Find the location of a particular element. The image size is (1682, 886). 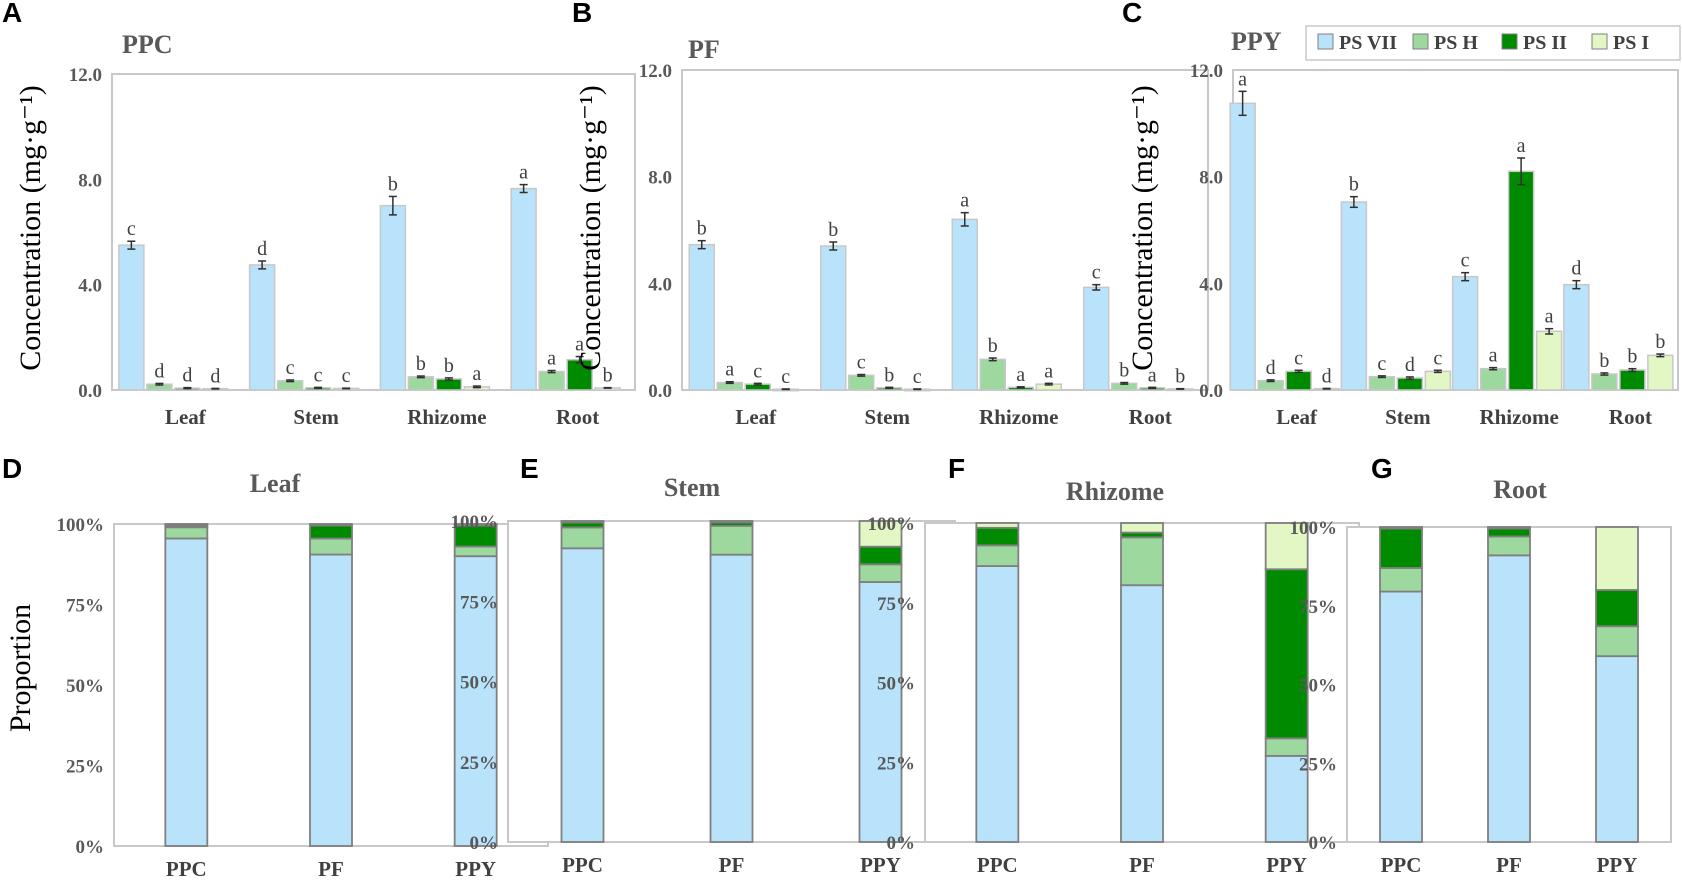

y-tick-label: 8.0 is located at coordinates (660, 178).